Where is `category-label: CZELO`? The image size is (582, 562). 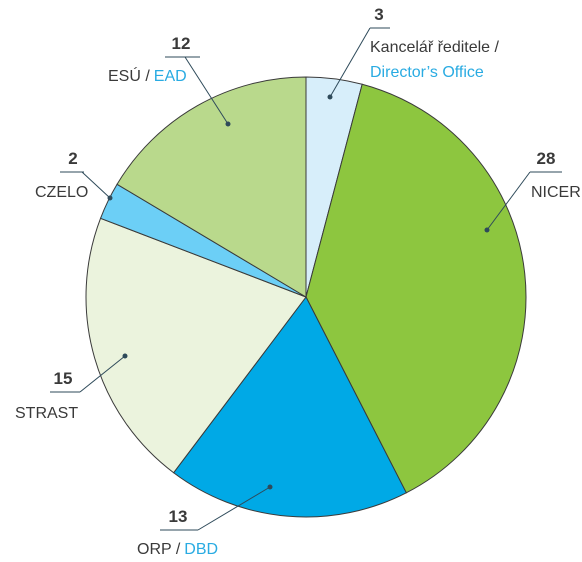 category-label: CZELO is located at coordinates (61, 192).